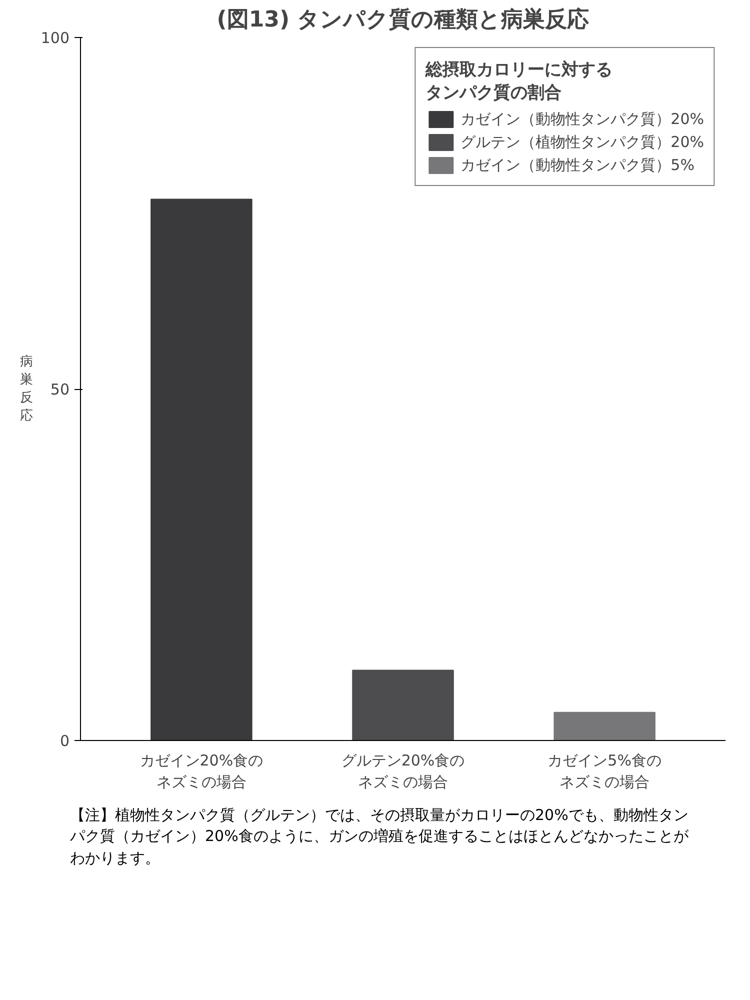 The image size is (750, 1000). What do you see at coordinates (520, 81) in the screenshot?
I see `legend-title: 総摂取カロリーに対するタンパク質の割合` at bounding box center [520, 81].